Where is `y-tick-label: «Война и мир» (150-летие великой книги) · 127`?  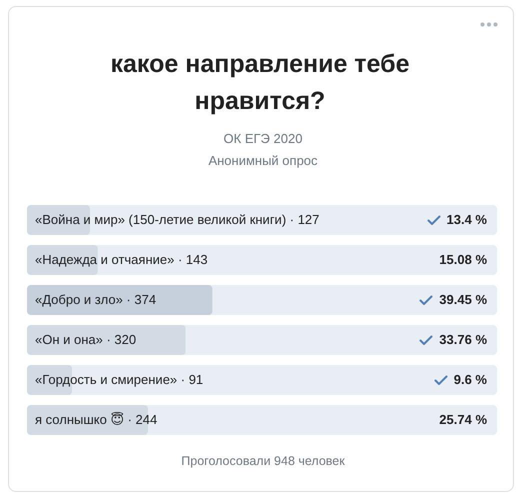
y-tick-label: «Война и мир» (150-летие великой книги) · 127 is located at coordinates (177, 219).